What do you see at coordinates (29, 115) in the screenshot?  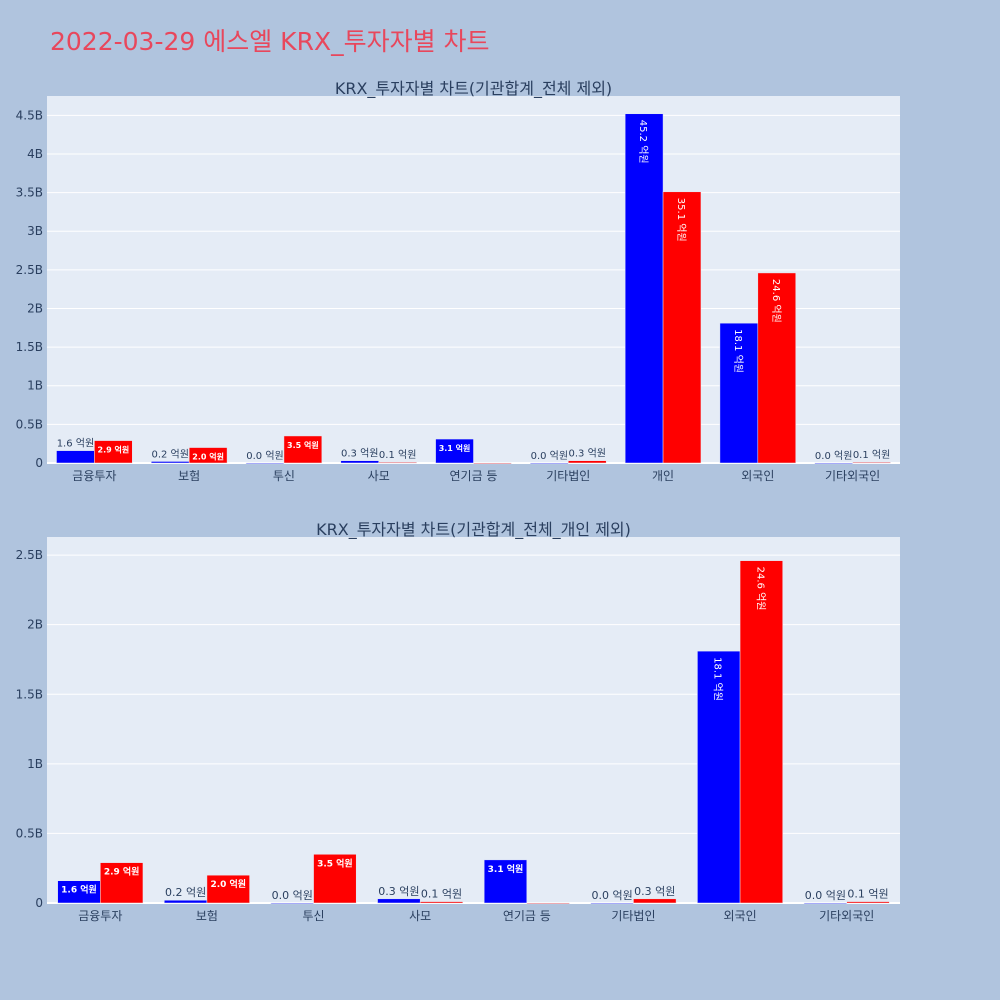 I see `y-tick-label: 4.5B` at bounding box center [29, 115].